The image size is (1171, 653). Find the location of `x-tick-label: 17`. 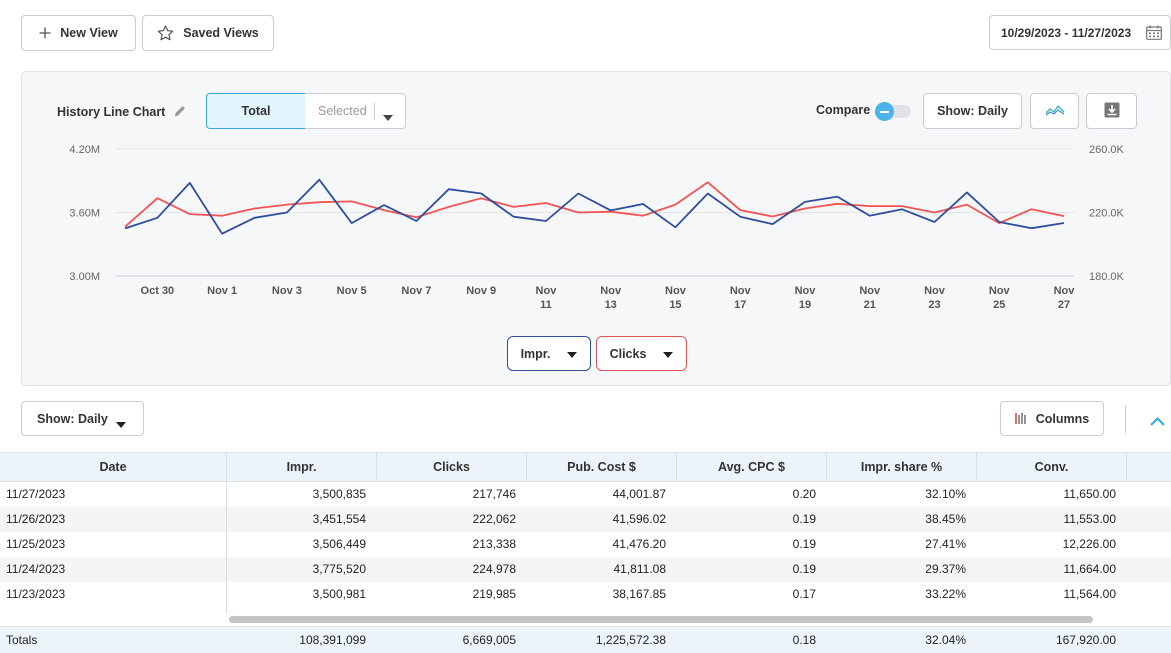

x-tick-label: 17 is located at coordinates (740, 305).